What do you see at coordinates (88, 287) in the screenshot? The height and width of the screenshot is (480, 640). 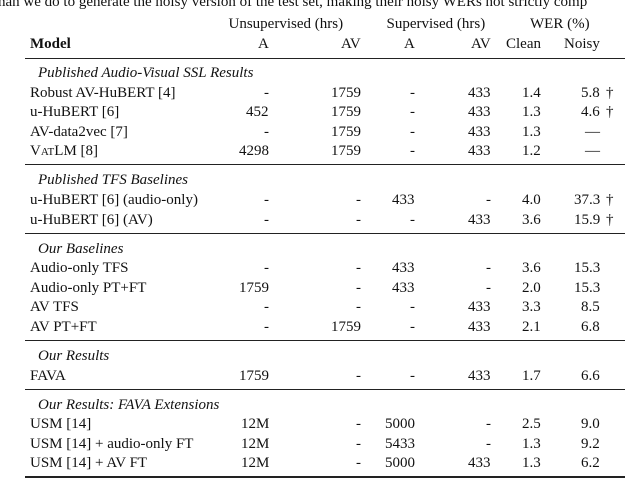 I see `model-name: Audio-only PT+FT` at bounding box center [88, 287].